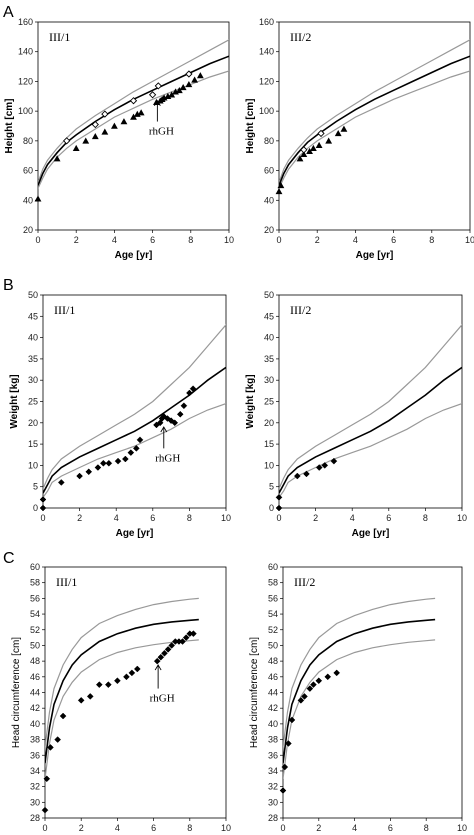 The height and width of the screenshot is (835, 474). Describe the element at coordinates (273, 567) in the screenshot. I see `y-tick-label: 60` at that location.